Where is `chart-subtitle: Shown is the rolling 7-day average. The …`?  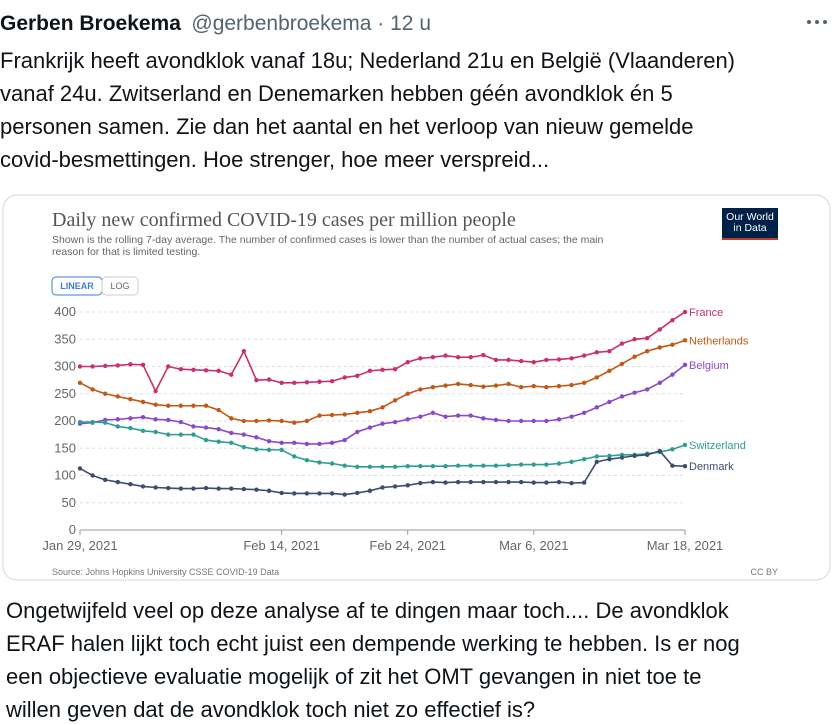 chart-subtitle: Shown is the rolling 7-day average. The … is located at coordinates (328, 240).